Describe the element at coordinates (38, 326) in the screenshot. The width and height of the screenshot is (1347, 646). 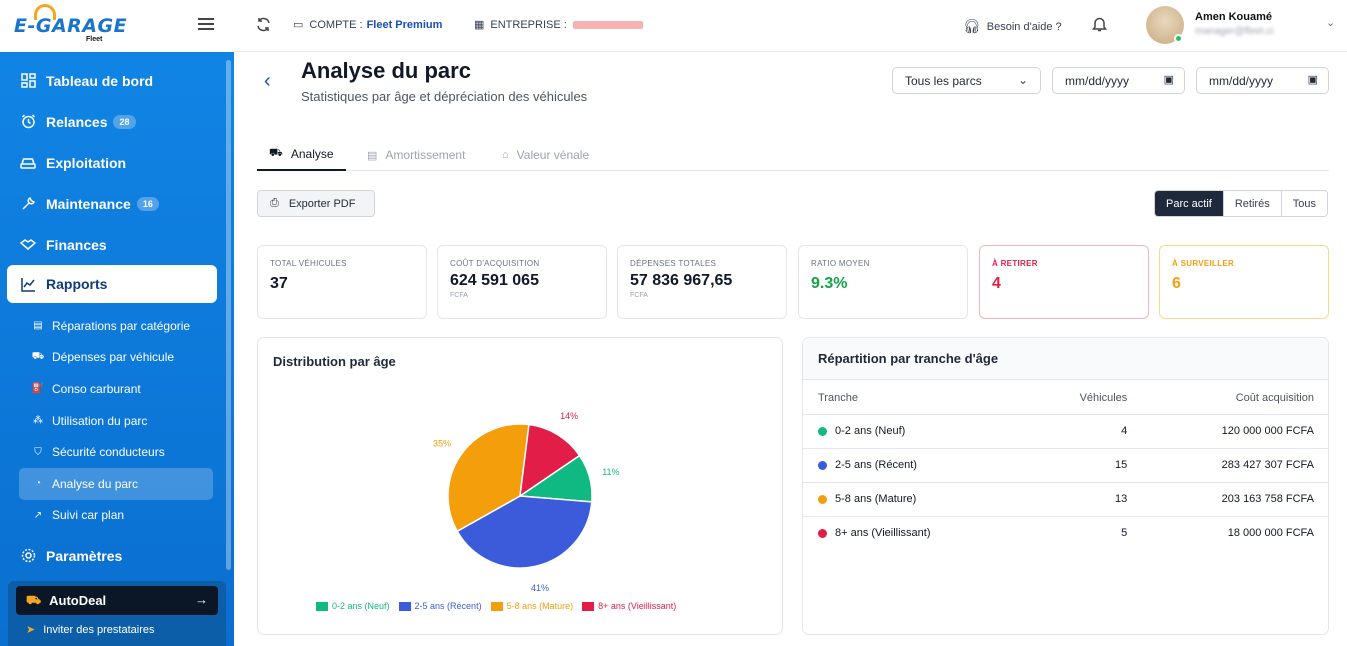
I see `clipboard-icon: ▤` at that location.